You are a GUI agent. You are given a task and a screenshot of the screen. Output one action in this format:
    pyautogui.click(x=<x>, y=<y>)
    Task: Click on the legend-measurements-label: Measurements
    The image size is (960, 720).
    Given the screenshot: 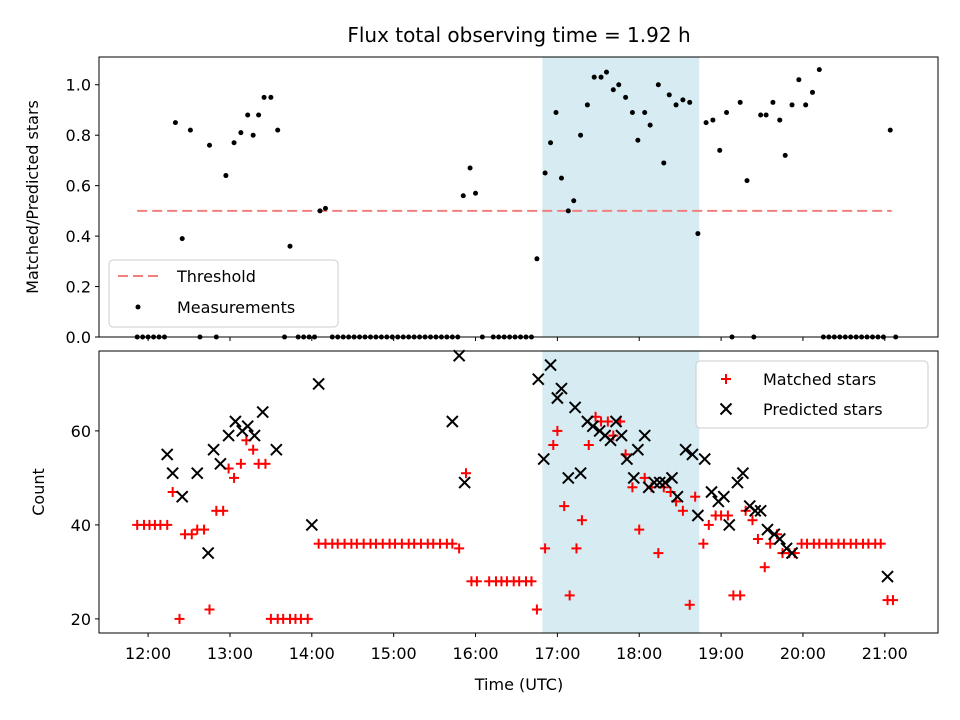 What is the action you would take?
    pyautogui.click(x=236, y=307)
    